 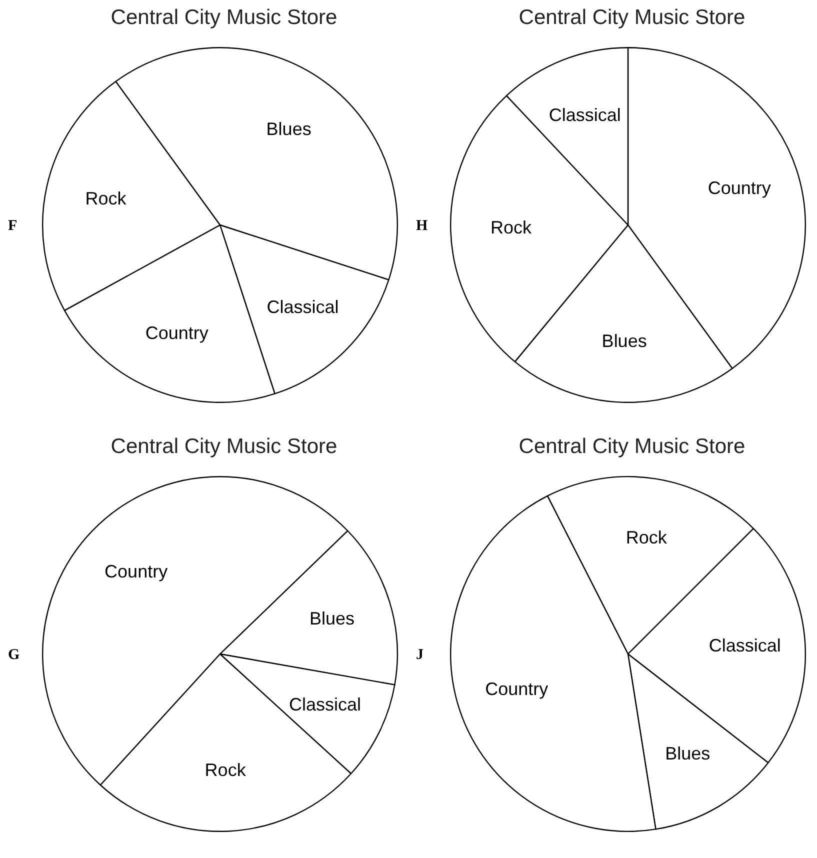 I want to click on text: F, so click(x=13, y=226).